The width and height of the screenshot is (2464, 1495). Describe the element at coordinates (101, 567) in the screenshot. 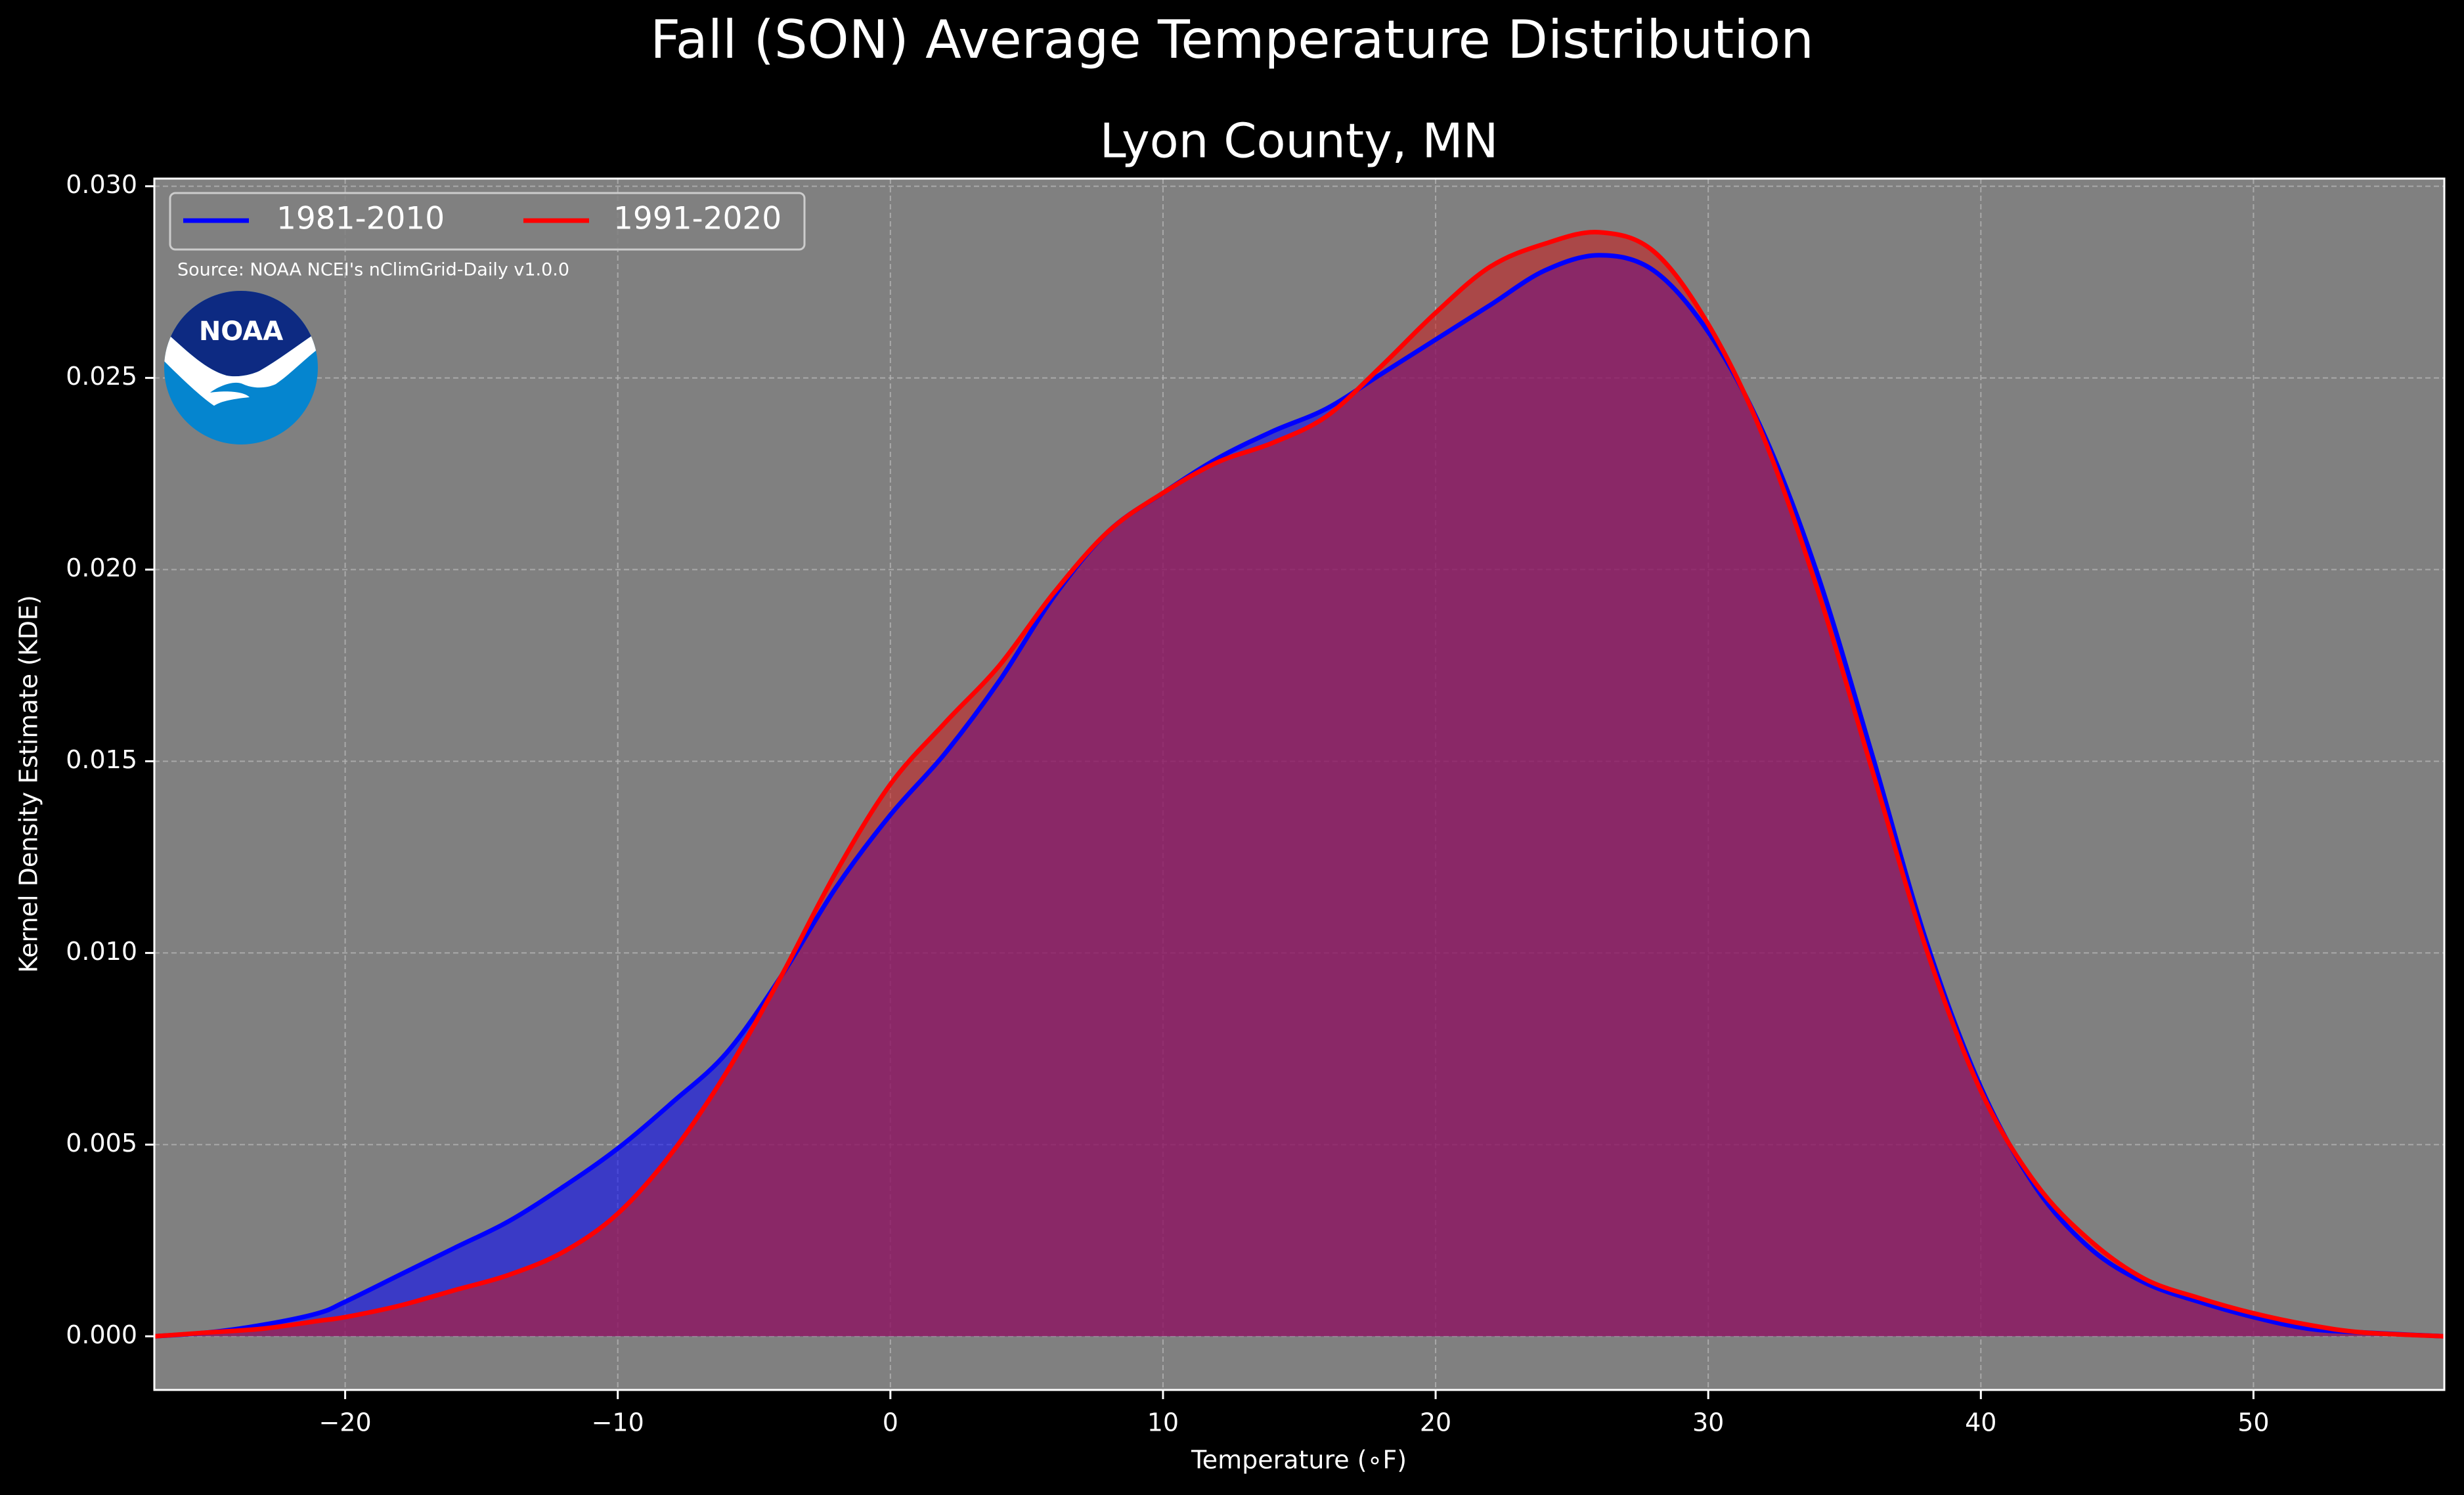

I see `y-tick-label: 0.020` at that location.